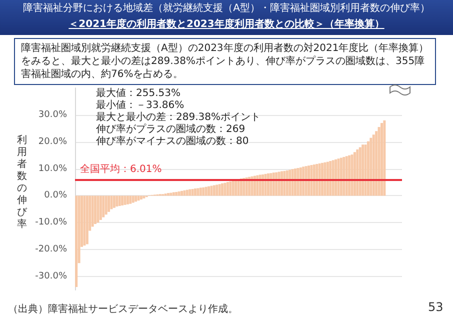  Describe the element at coordinates (121, 169) in the screenshot. I see `ref-line-label: 全国平均：6.01%` at that location.